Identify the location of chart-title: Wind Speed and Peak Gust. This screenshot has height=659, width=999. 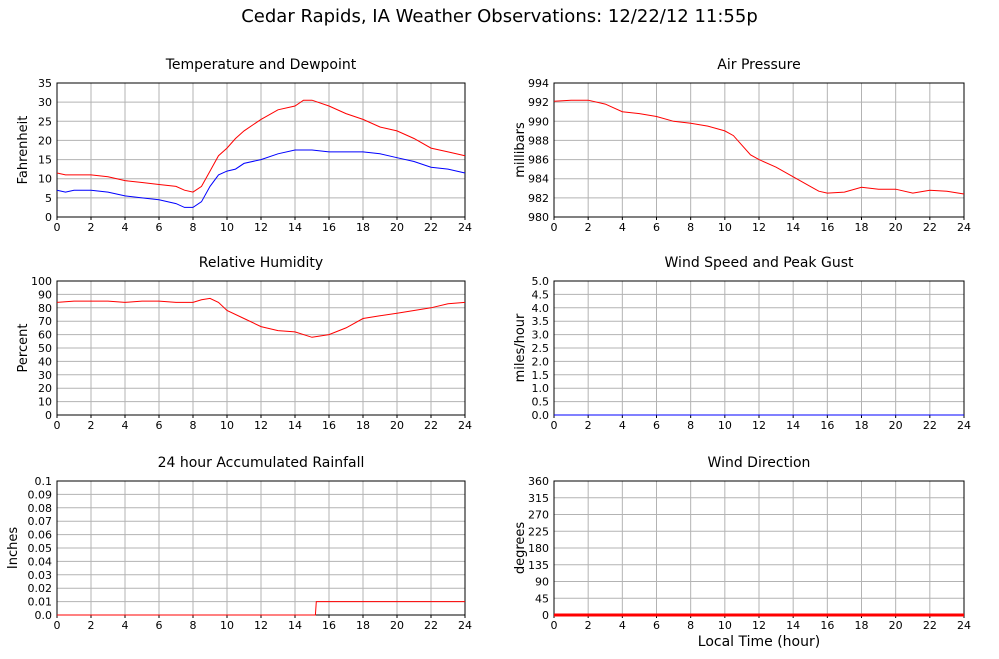
(759, 263).